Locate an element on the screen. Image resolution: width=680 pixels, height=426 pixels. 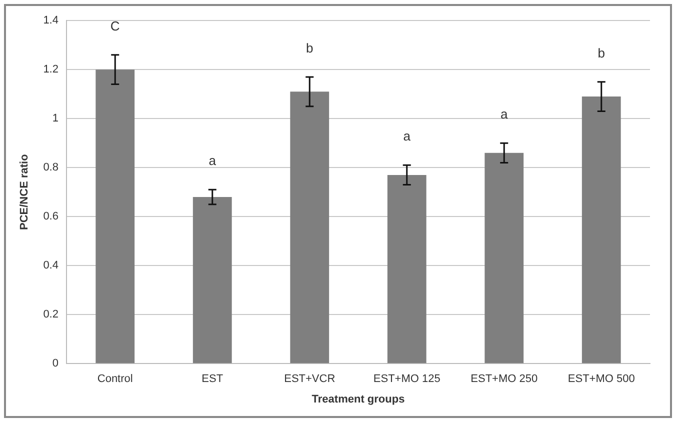
x-tick-label: EST+MO 250 is located at coordinates (504, 379).